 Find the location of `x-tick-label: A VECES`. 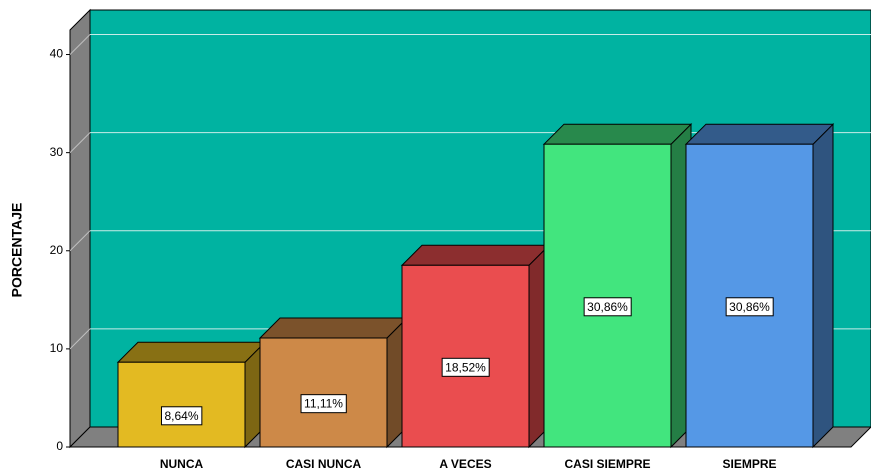

x-tick-label: A VECES is located at coordinates (465, 464).